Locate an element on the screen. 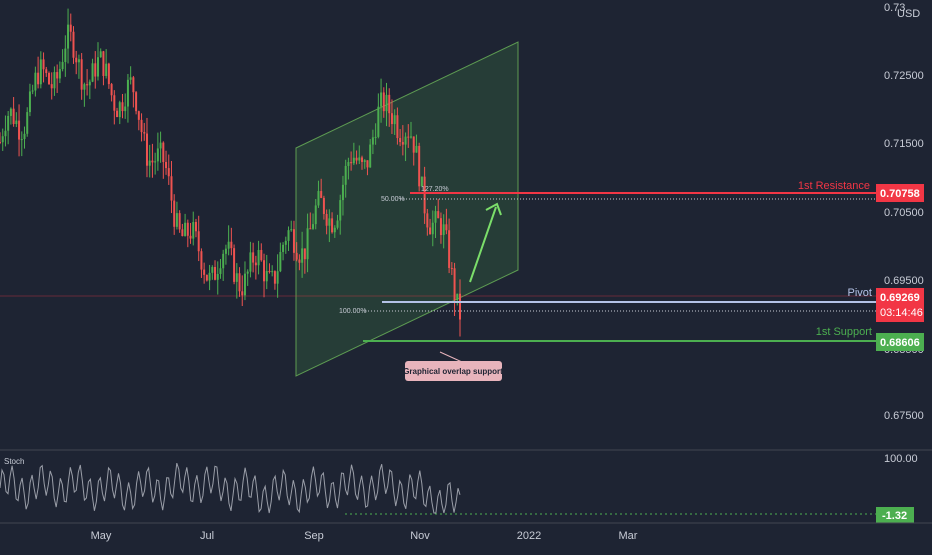  stoch-title: Stoch is located at coordinates (14, 461).